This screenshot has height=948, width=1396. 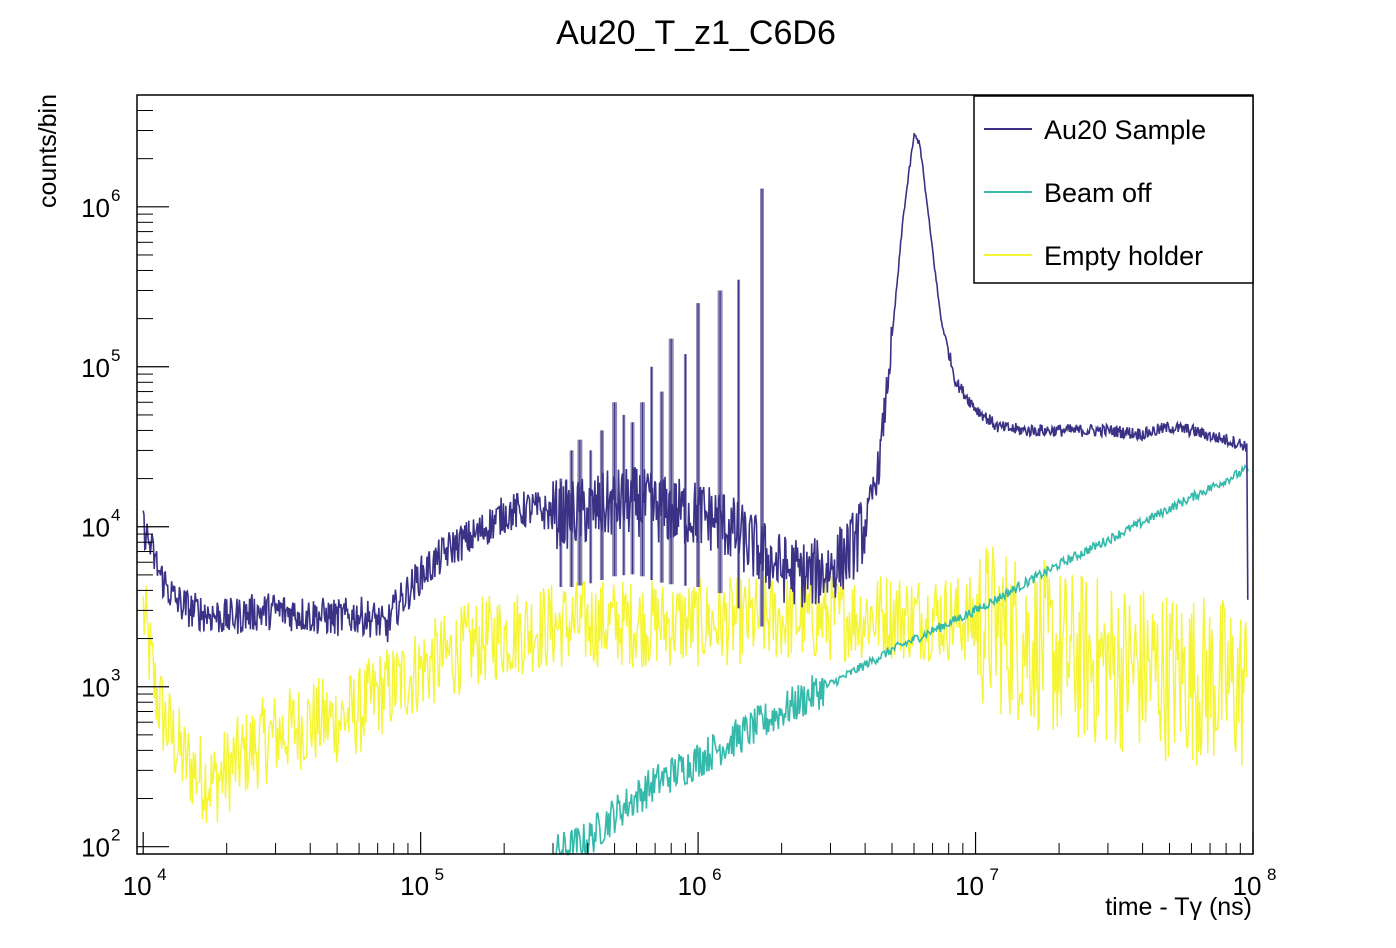 What do you see at coordinates (161, 874) in the screenshot?
I see `x-tick-exponent: 4` at bounding box center [161, 874].